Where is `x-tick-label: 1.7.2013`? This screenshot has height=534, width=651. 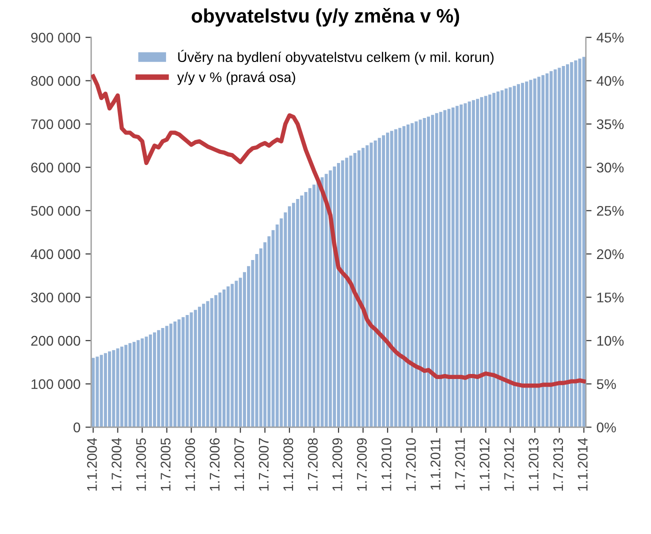 x-tick-label: 1.7.2013 is located at coordinates (558, 464).